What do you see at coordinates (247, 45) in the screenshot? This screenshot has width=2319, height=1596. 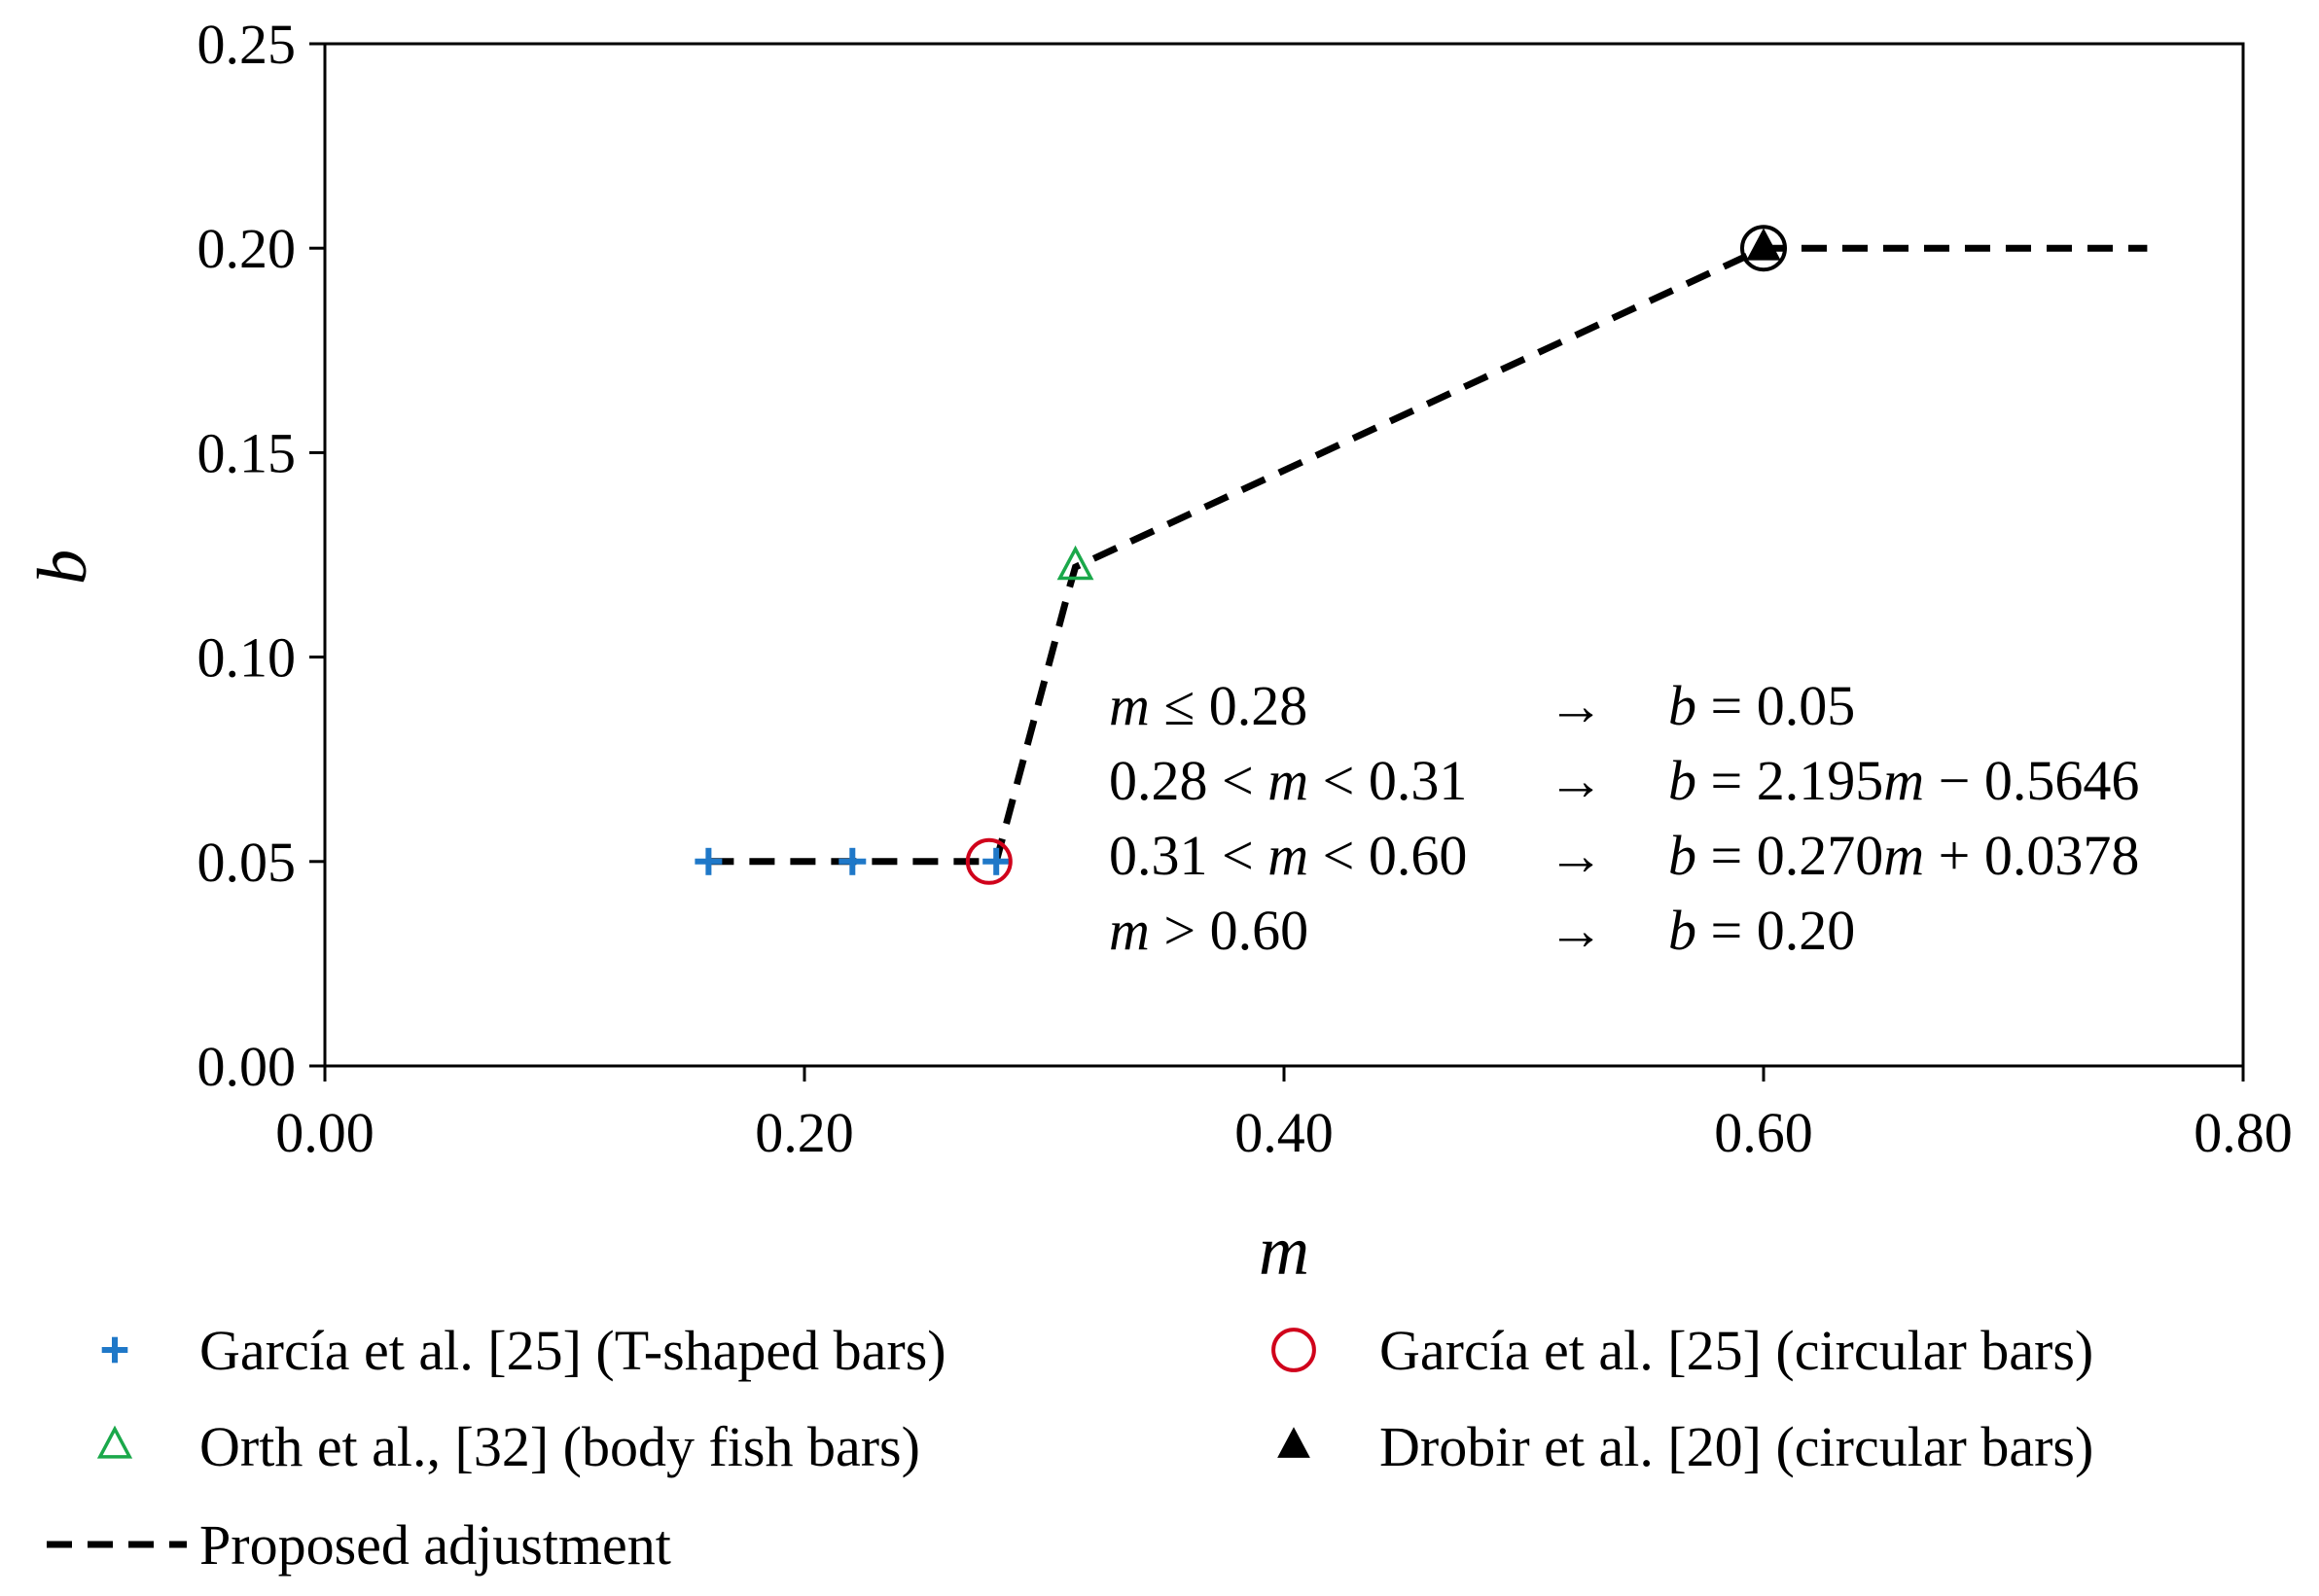 I see `y-tick-label: 0.25` at bounding box center [247, 45].